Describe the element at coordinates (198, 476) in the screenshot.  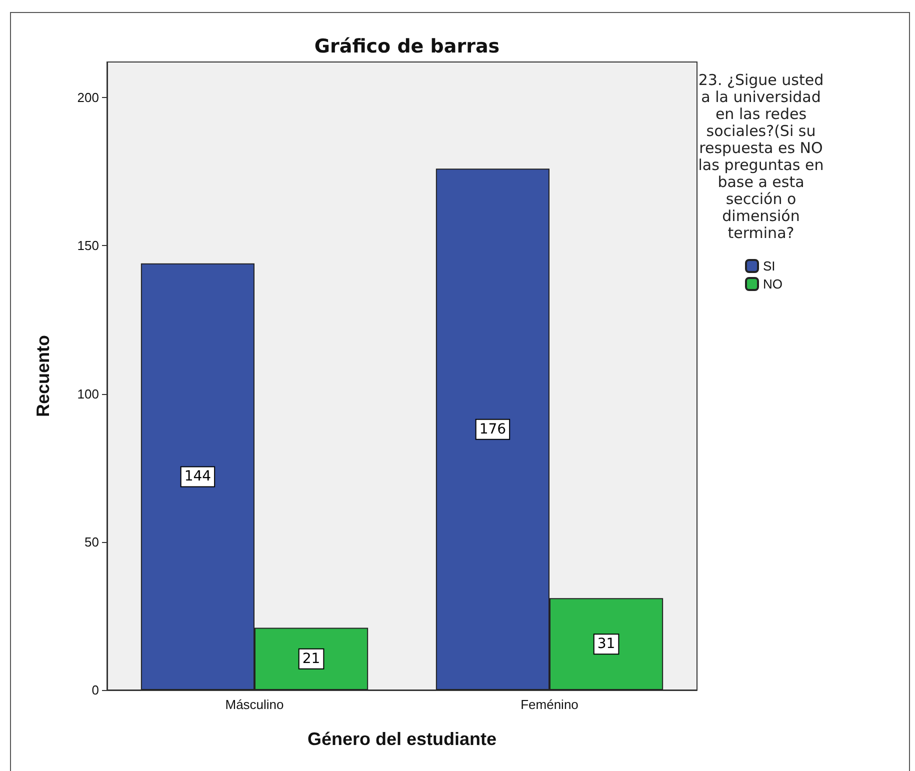
I see `data-label: 144` at that location.